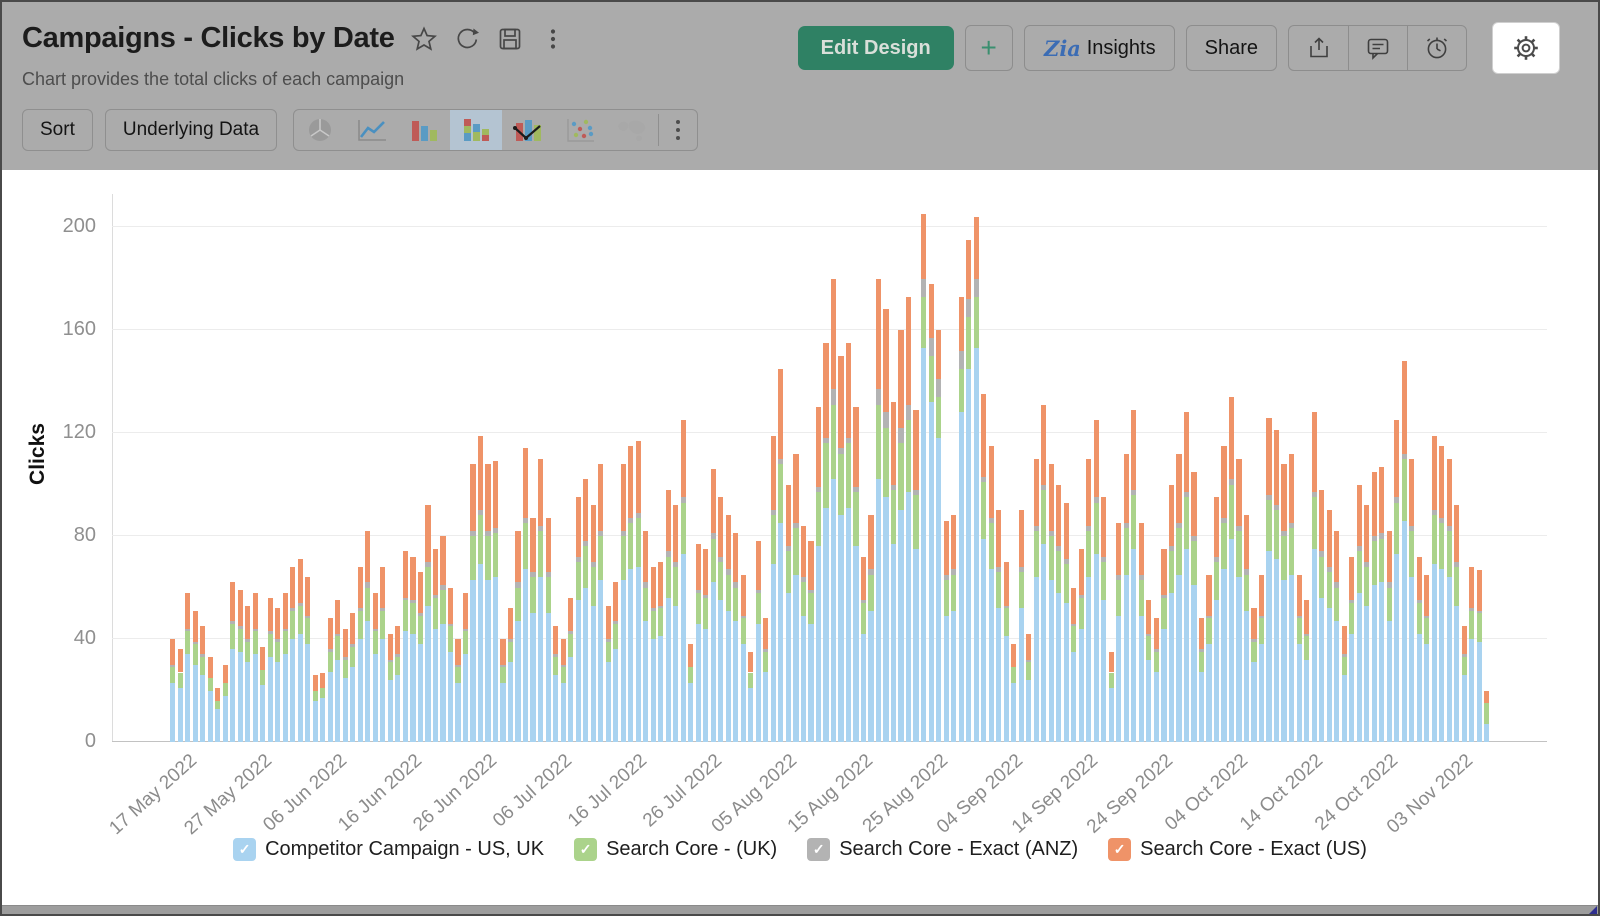 The image size is (1600, 916). Describe the element at coordinates (1526, 48) in the screenshot. I see `settings-button` at that location.